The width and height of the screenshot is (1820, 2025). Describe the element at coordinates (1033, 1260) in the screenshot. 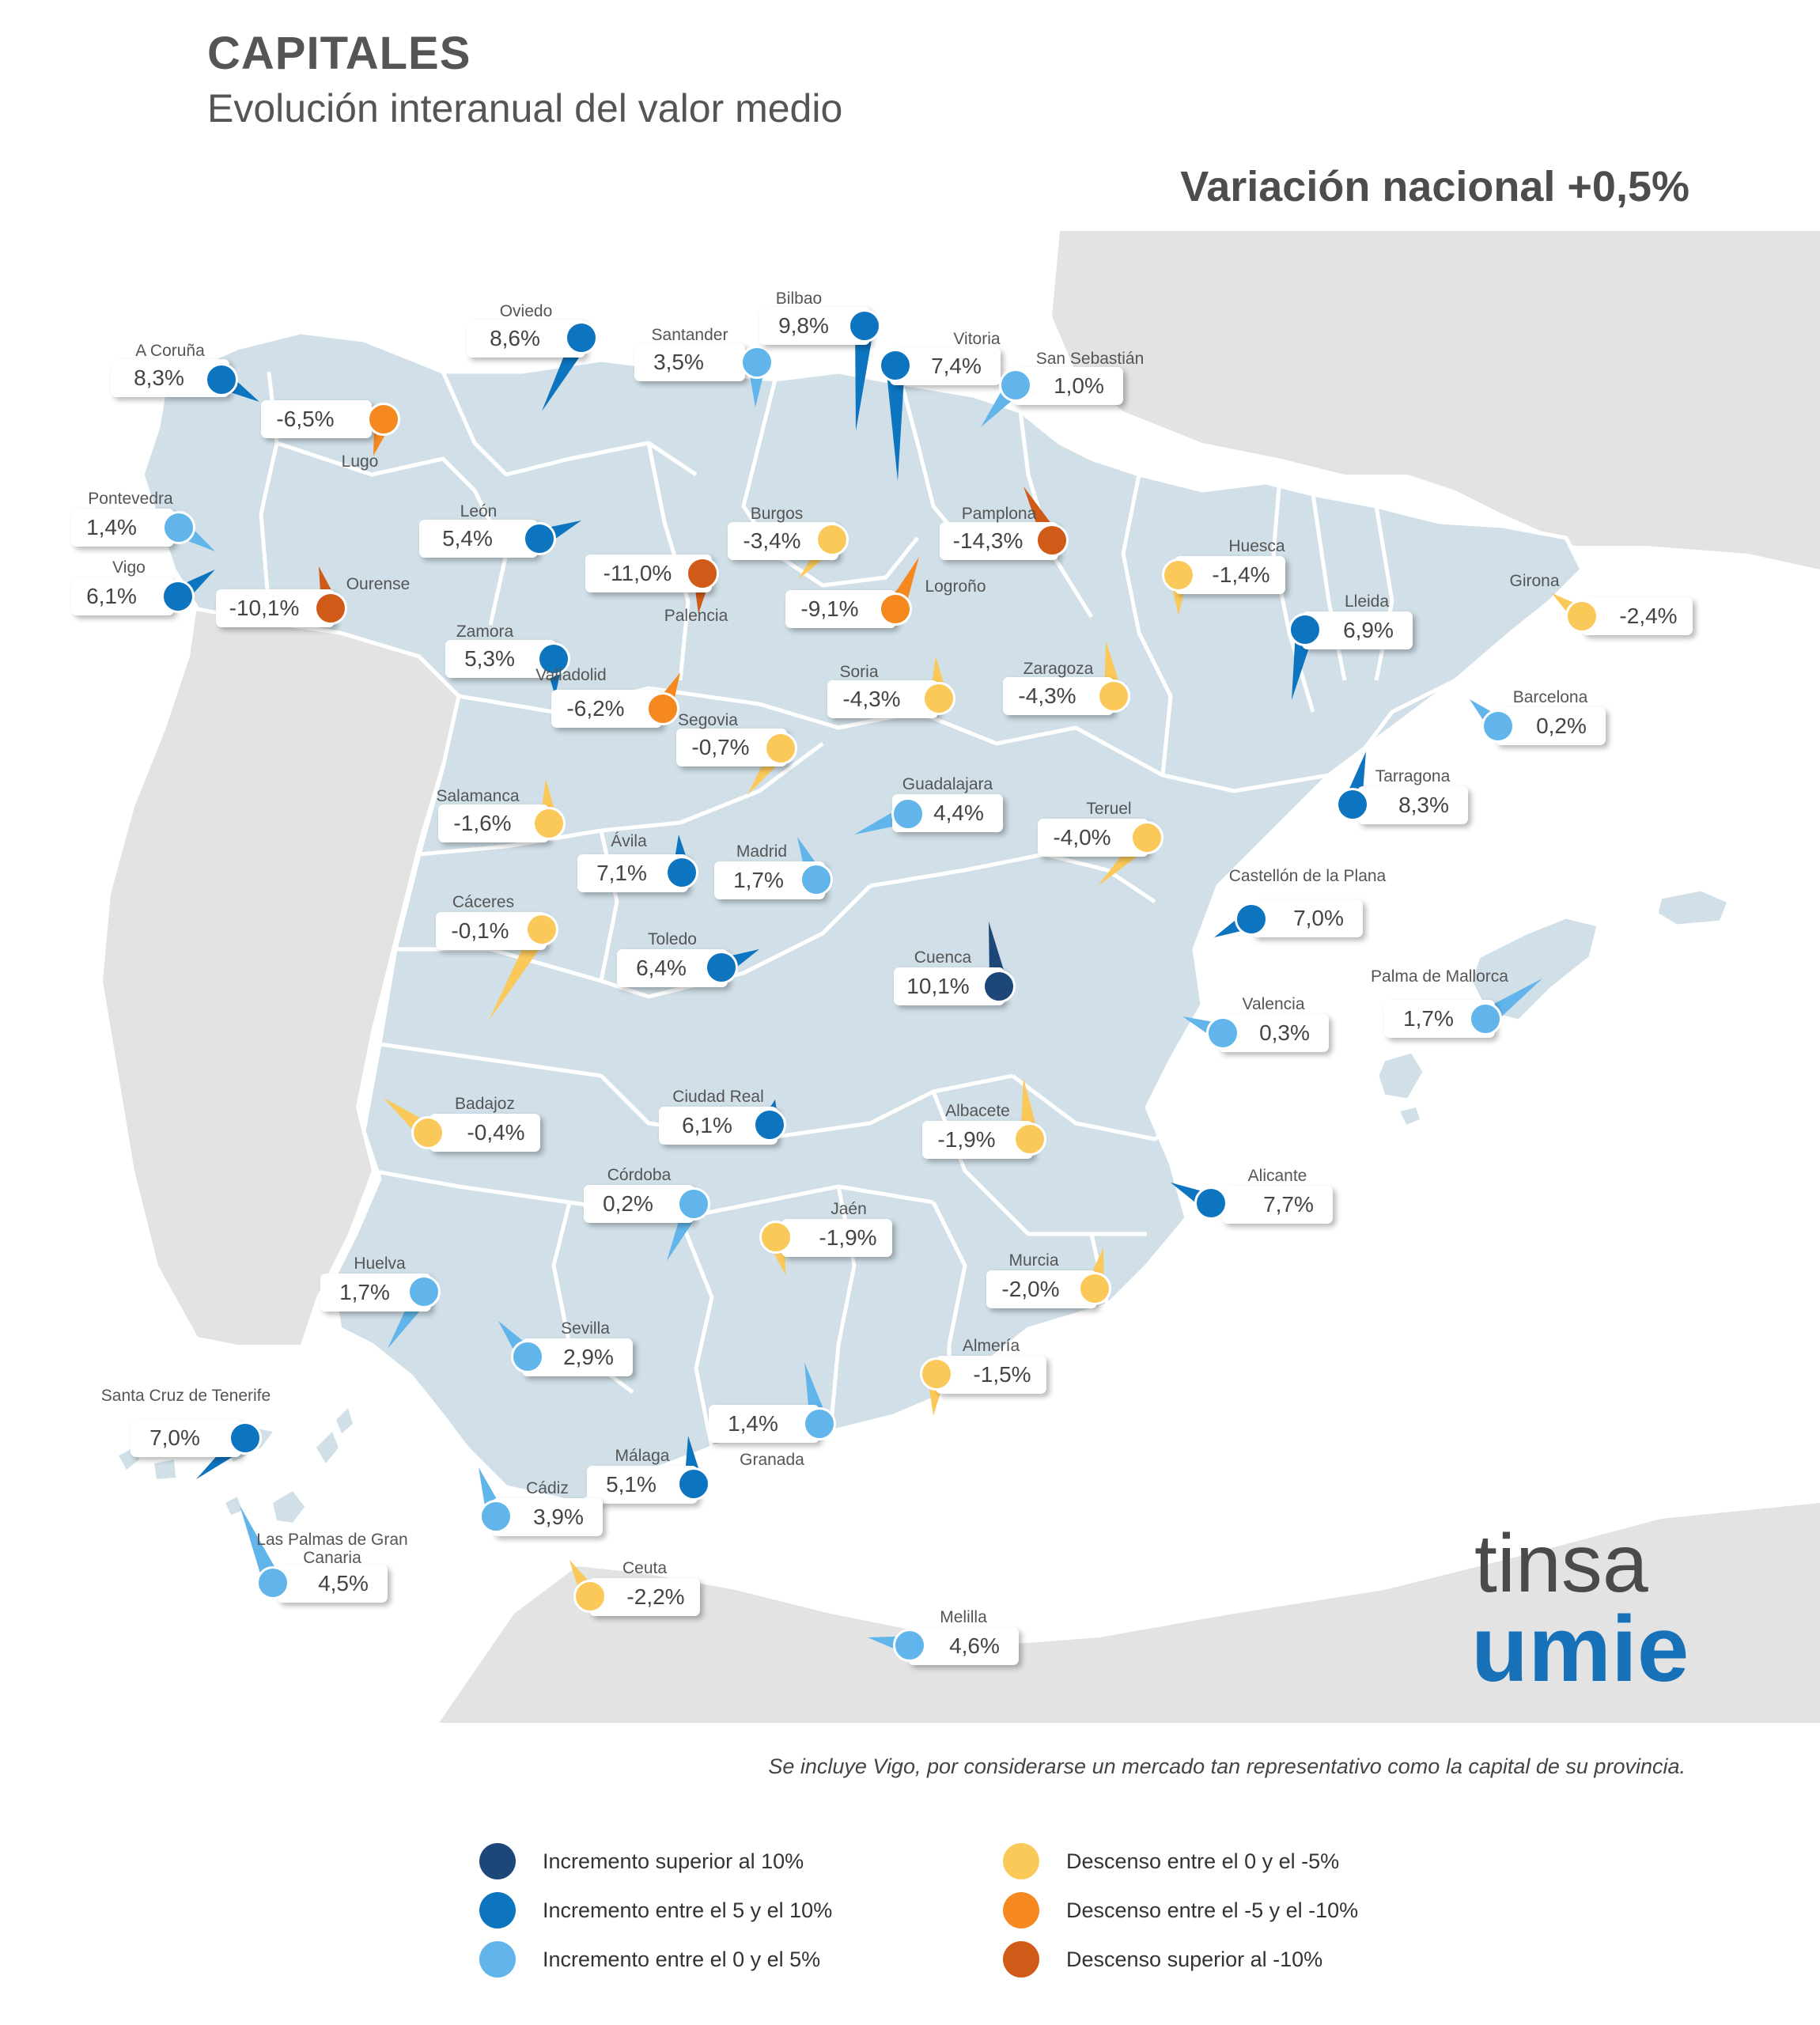

I see `city-name: Murcia` at that location.